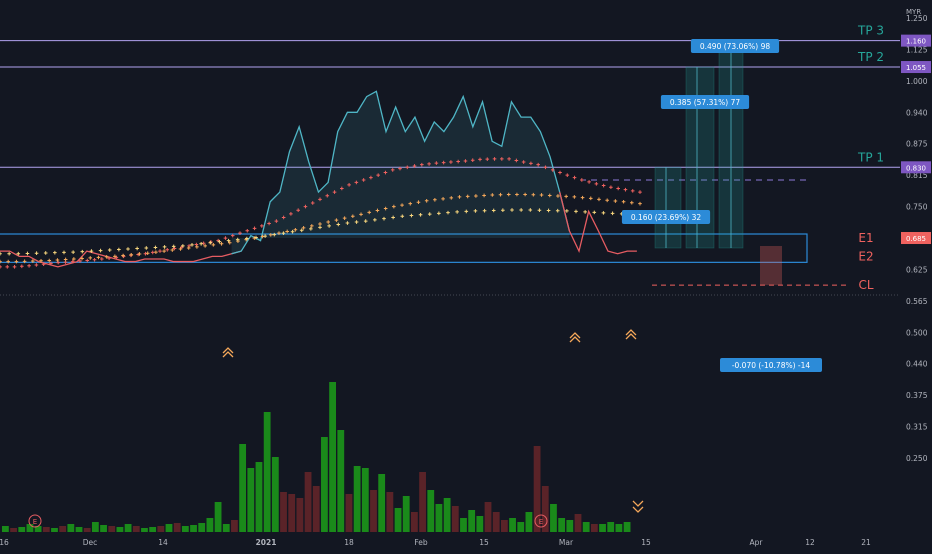 This screenshot has width=932, height=554. What do you see at coordinates (566, 542) in the screenshot?
I see `x-tick-label: Mar` at bounding box center [566, 542].